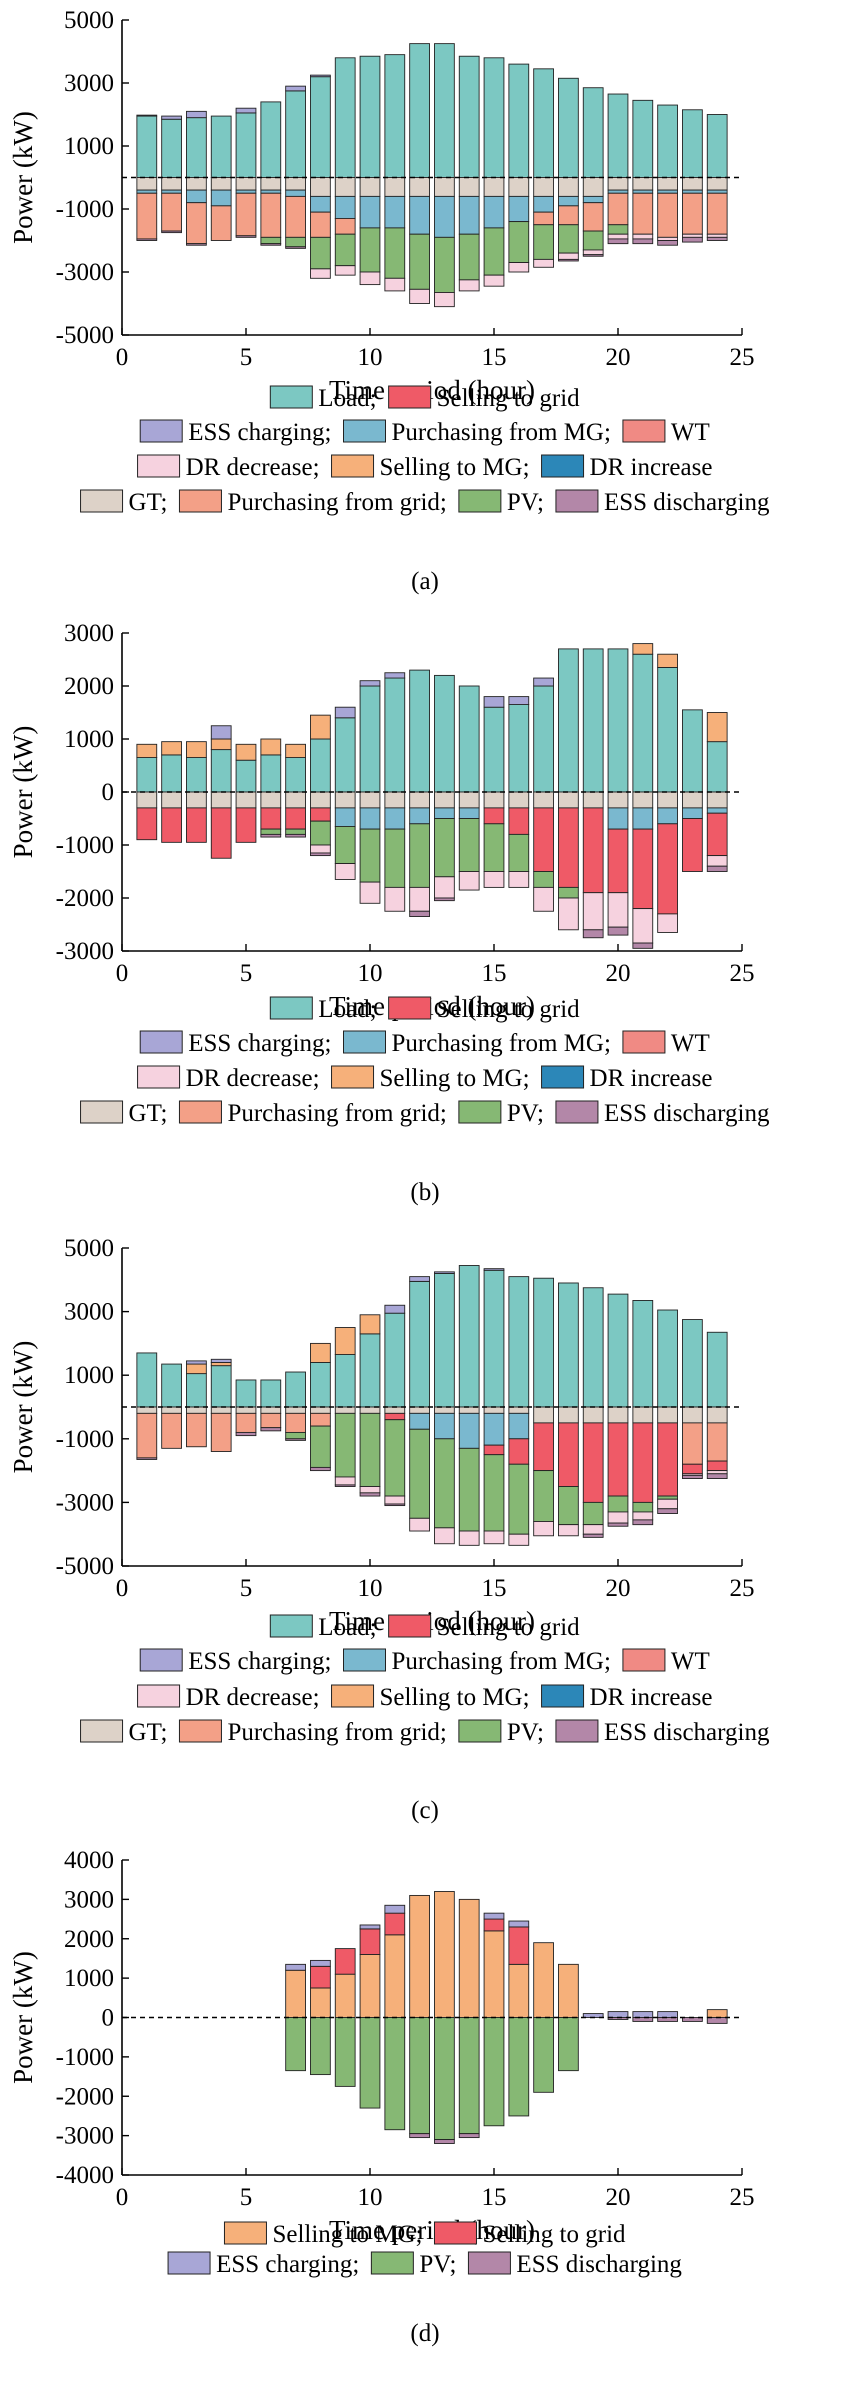  What do you see at coordinates (494, 1269) in the screenshot?
I see `bar-ess-charging-h15` at bounding box center [494, 1269].